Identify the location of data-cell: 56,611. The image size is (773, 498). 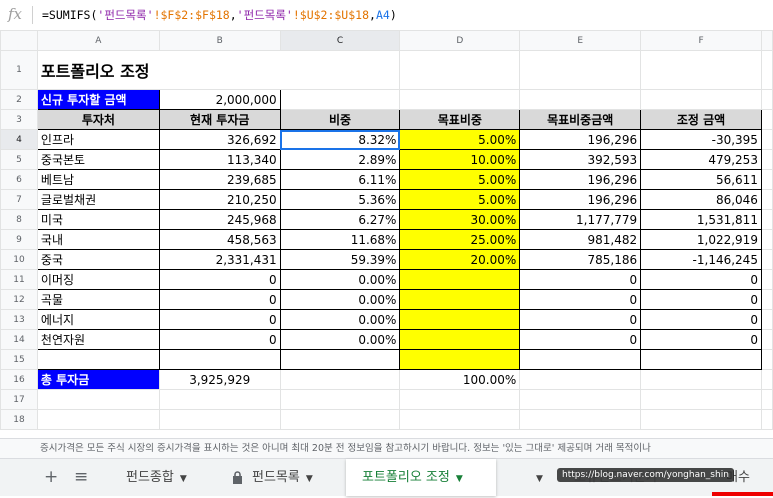
(701, 179).